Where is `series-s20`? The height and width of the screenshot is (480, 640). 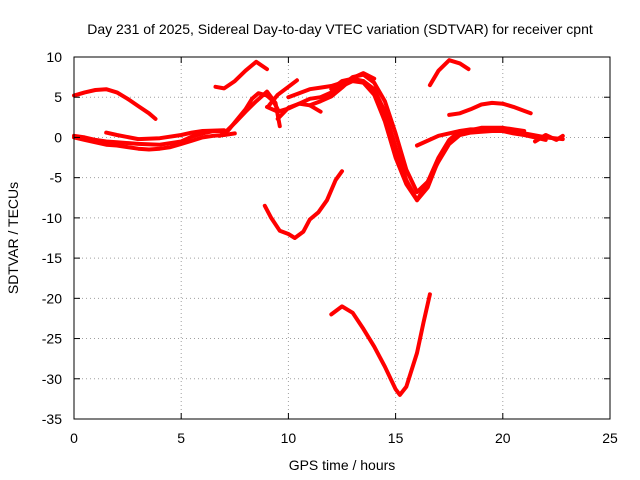
series-s20 is located at coordinates (303, 204).